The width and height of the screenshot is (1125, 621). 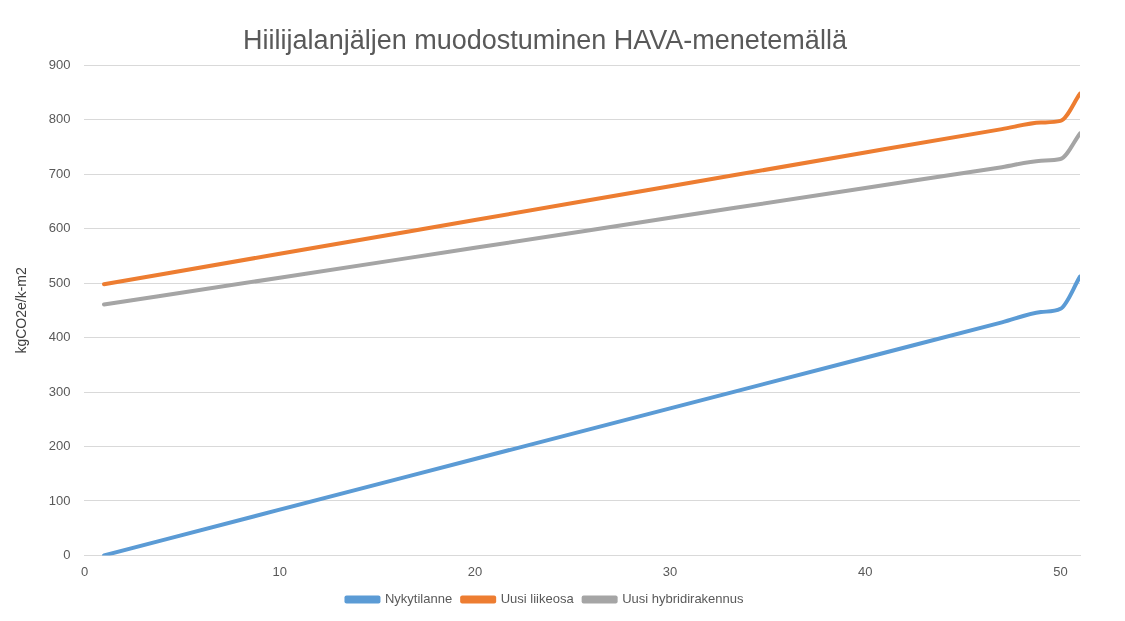 I want to click on x-tick-label: 10, so click(x=279, y=571).